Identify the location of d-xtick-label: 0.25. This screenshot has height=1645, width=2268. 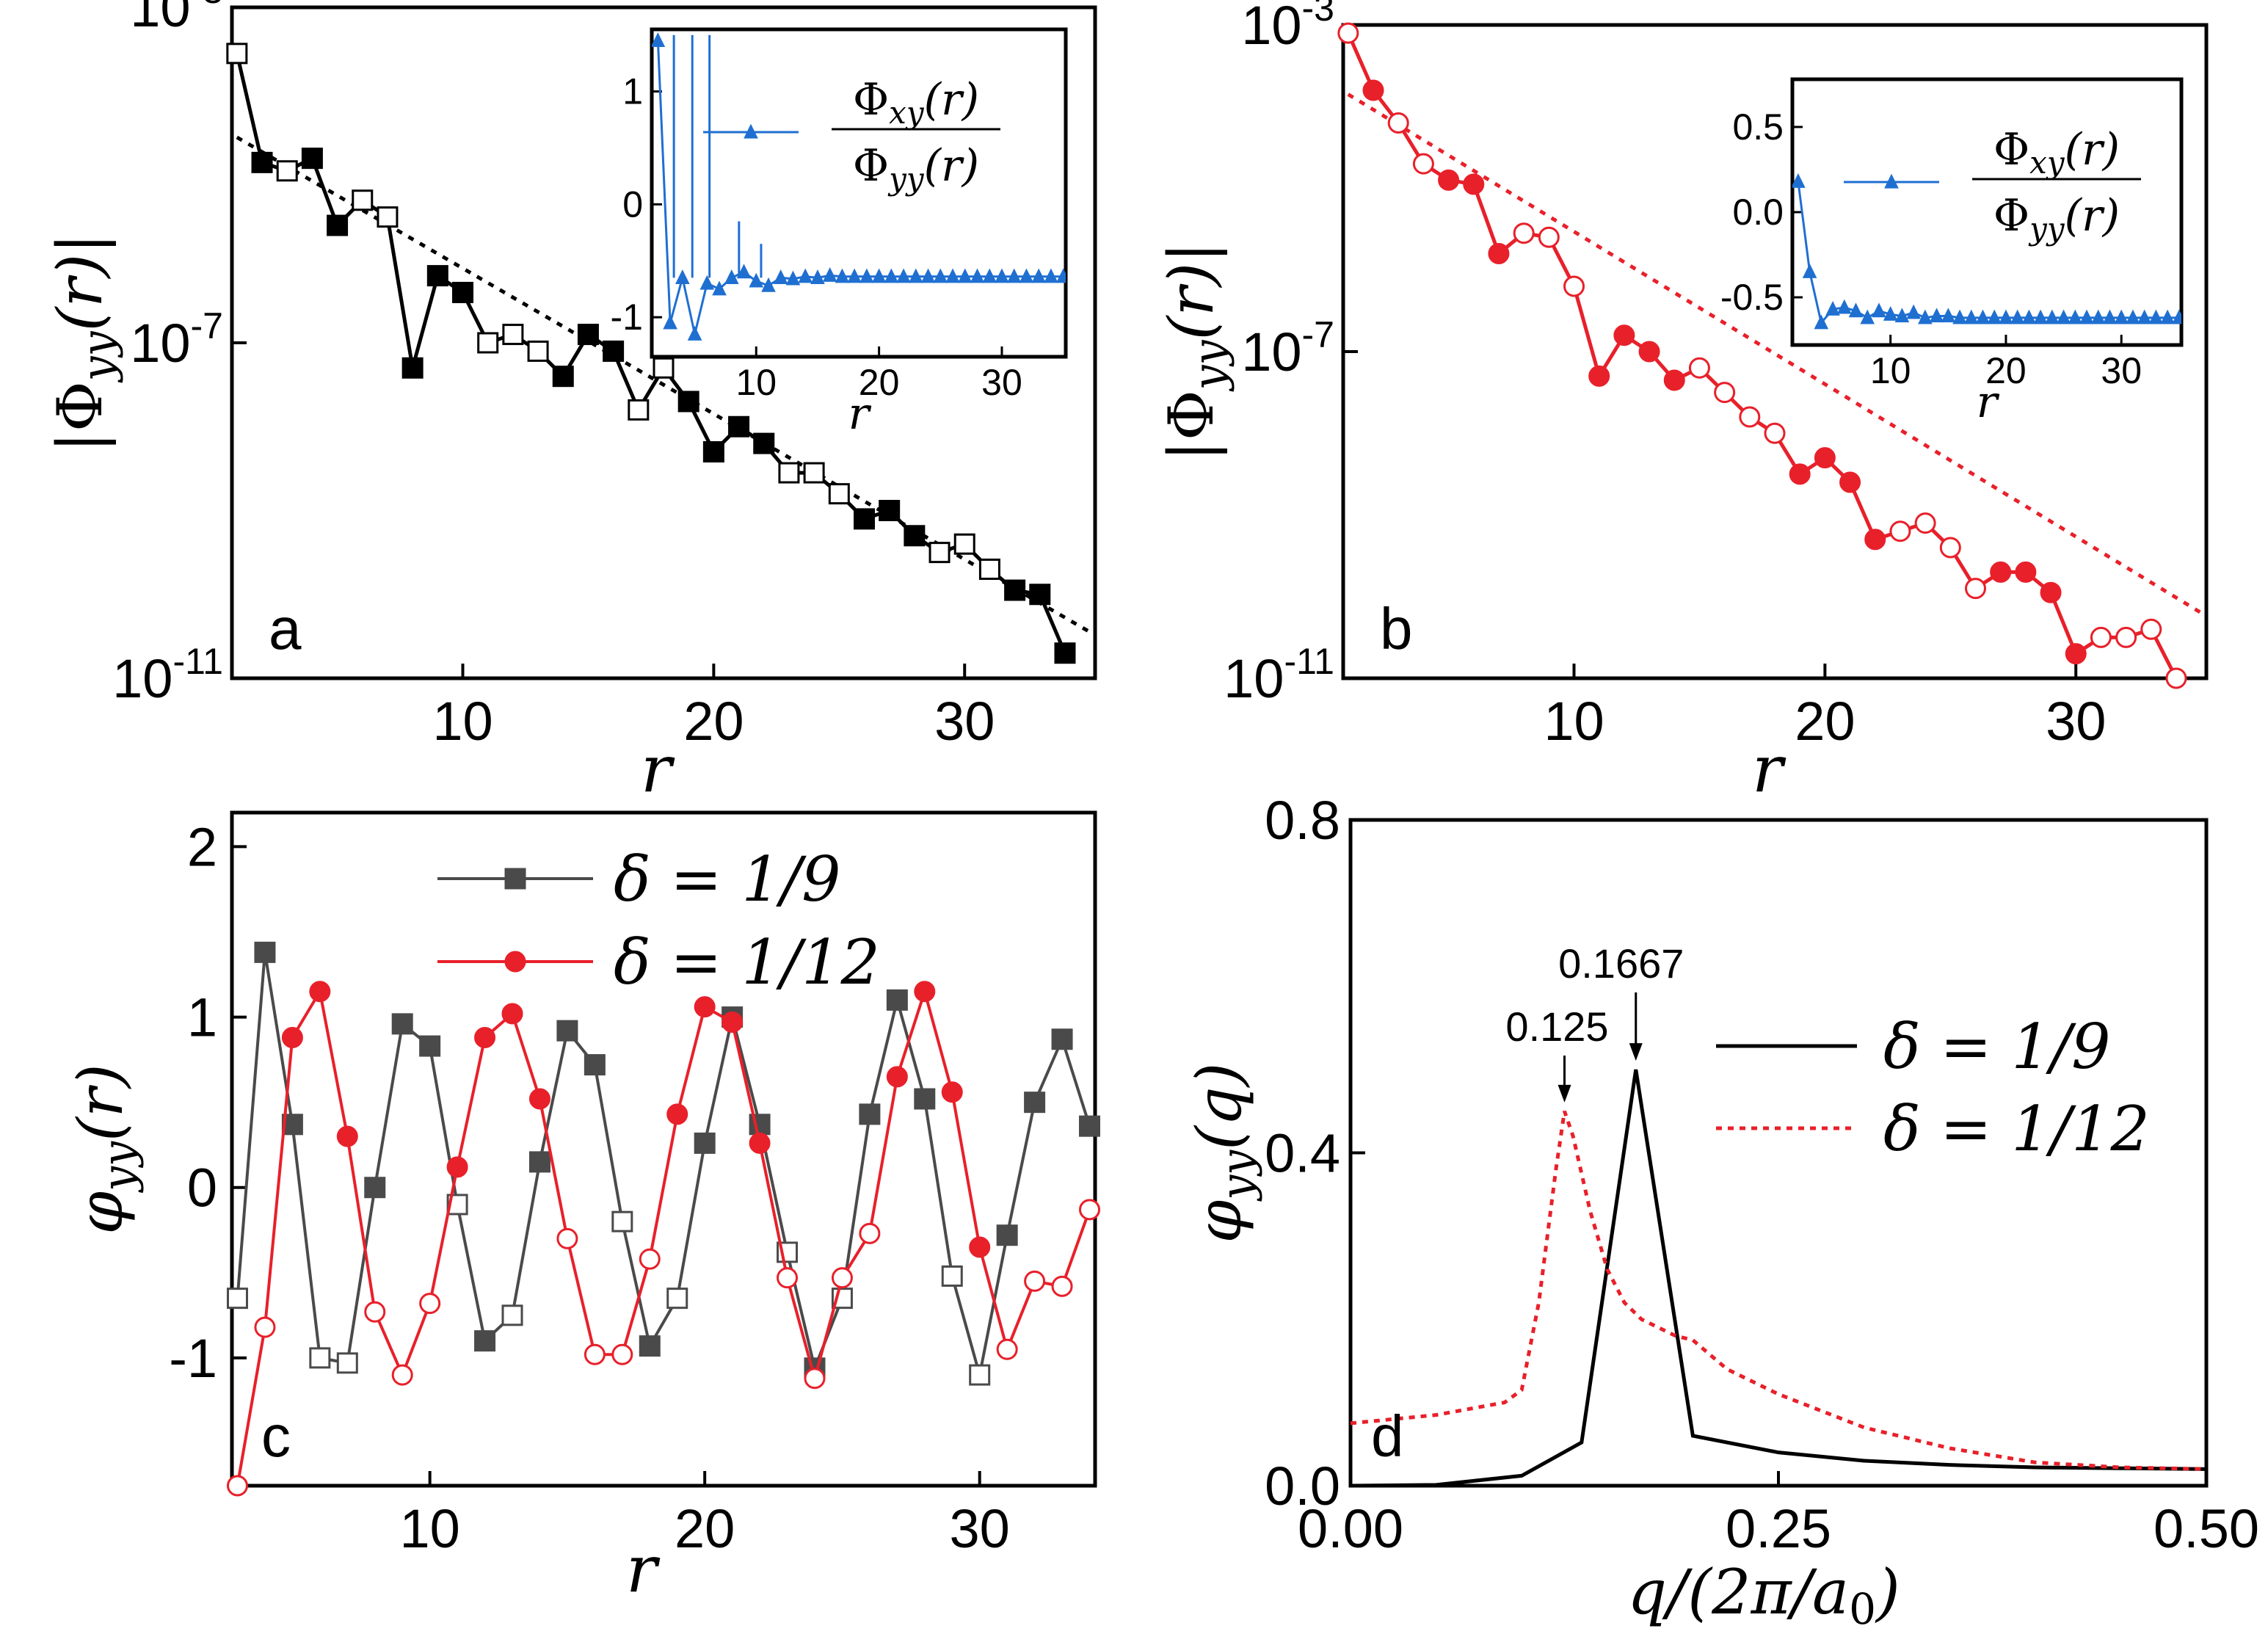
(1778, 1528).